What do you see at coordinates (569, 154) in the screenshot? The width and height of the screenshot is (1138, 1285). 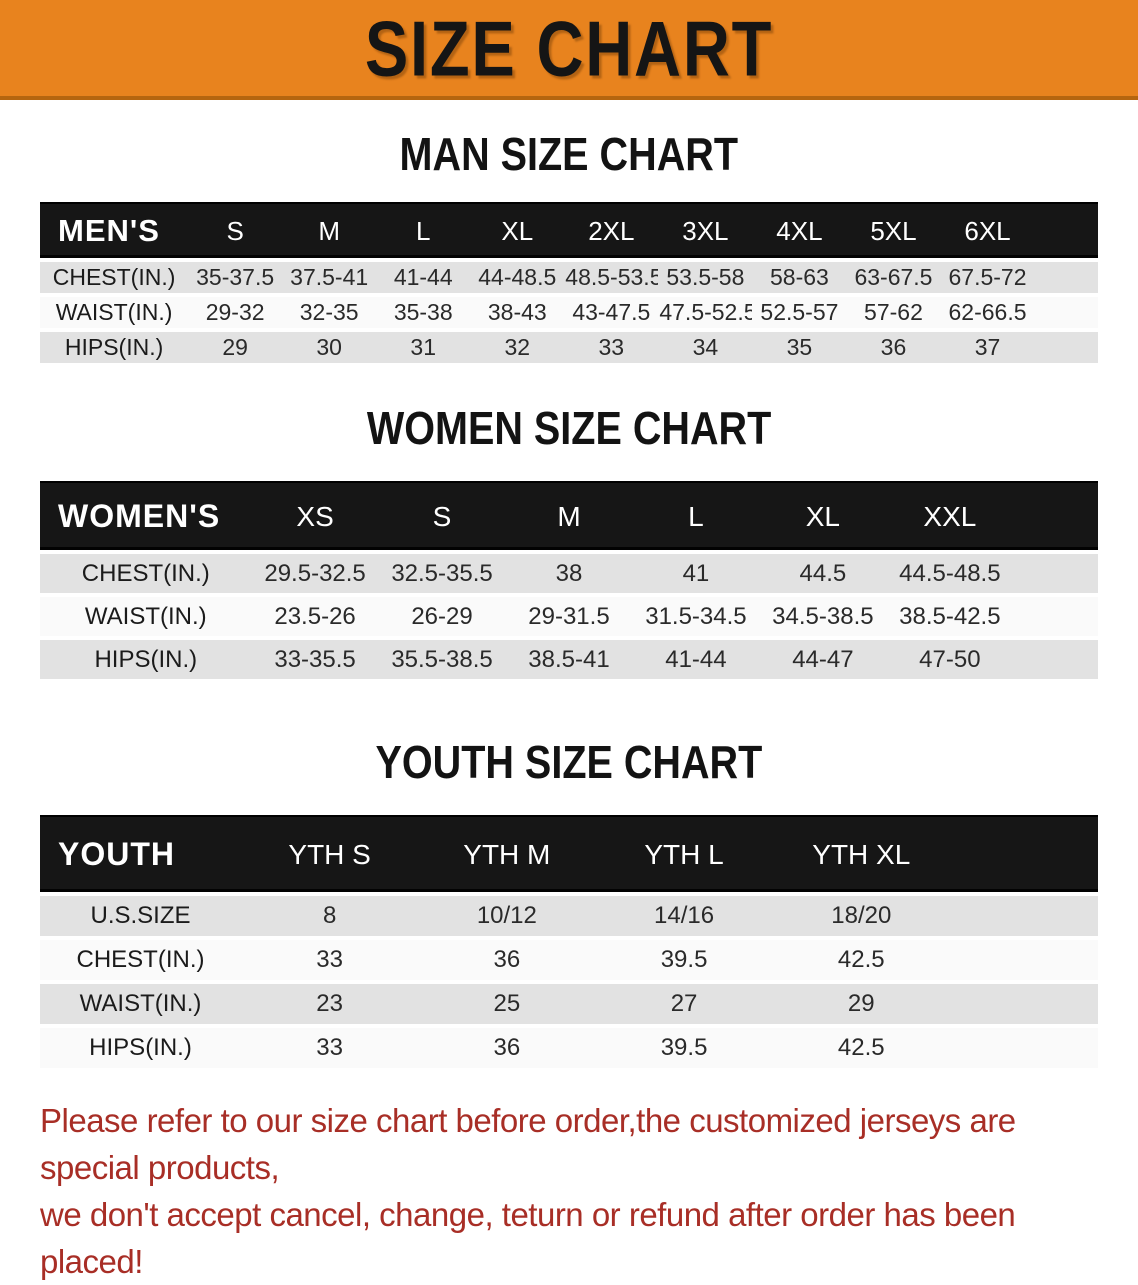 I see `man-section-heading: MAN SIZE CHART` at bounding box center [569, 154].